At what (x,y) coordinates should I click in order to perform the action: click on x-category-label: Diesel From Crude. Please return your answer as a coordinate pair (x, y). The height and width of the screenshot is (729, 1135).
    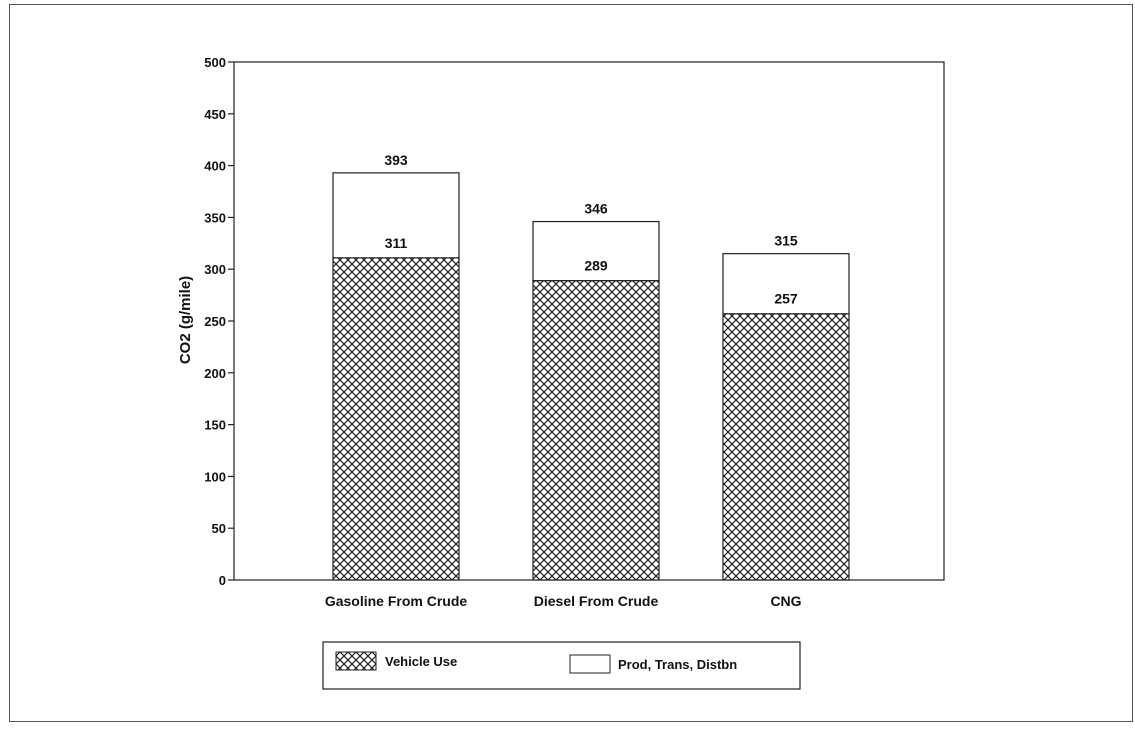
    Looking at the image, I should click on (596, 601).